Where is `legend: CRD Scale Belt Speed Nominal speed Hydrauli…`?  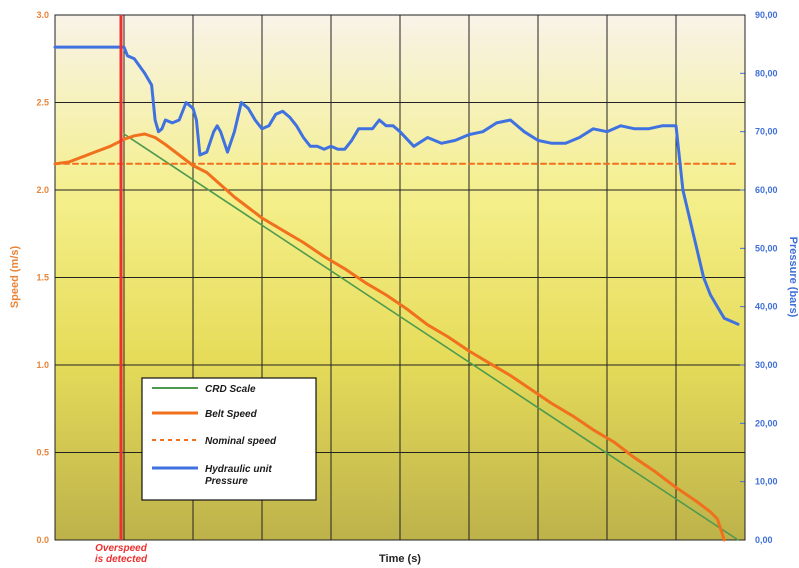 legend: CRD Scale Belt Speed Nominal speed Hydrauli… is located at coordinates (229, 439).